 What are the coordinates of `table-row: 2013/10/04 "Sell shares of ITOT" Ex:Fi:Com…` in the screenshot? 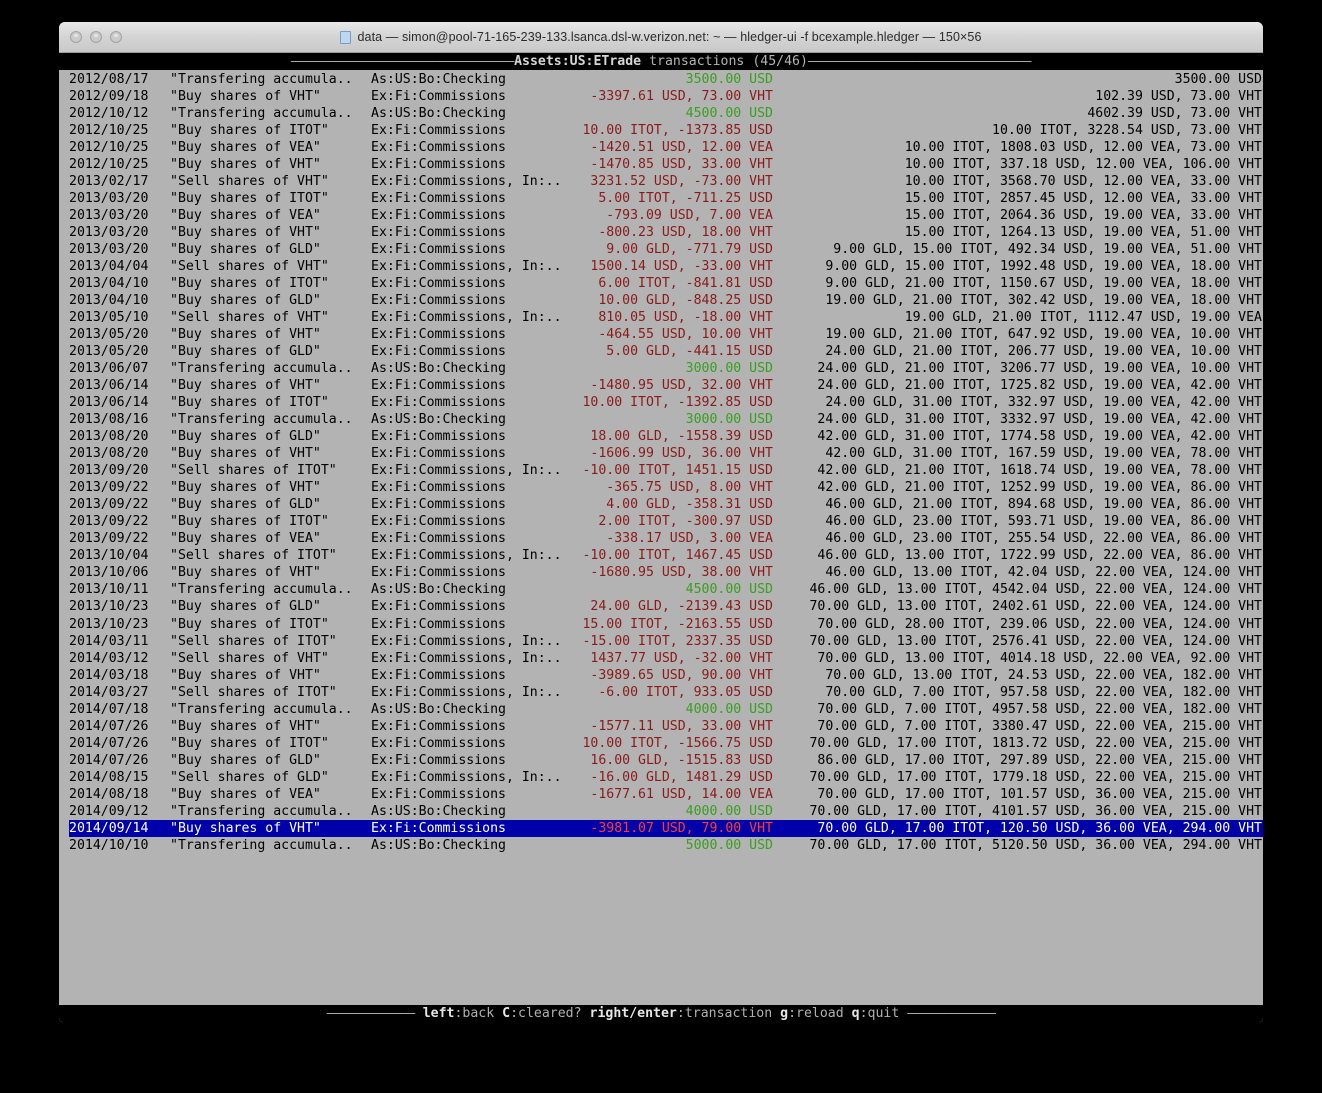 It's located at (666, 555).